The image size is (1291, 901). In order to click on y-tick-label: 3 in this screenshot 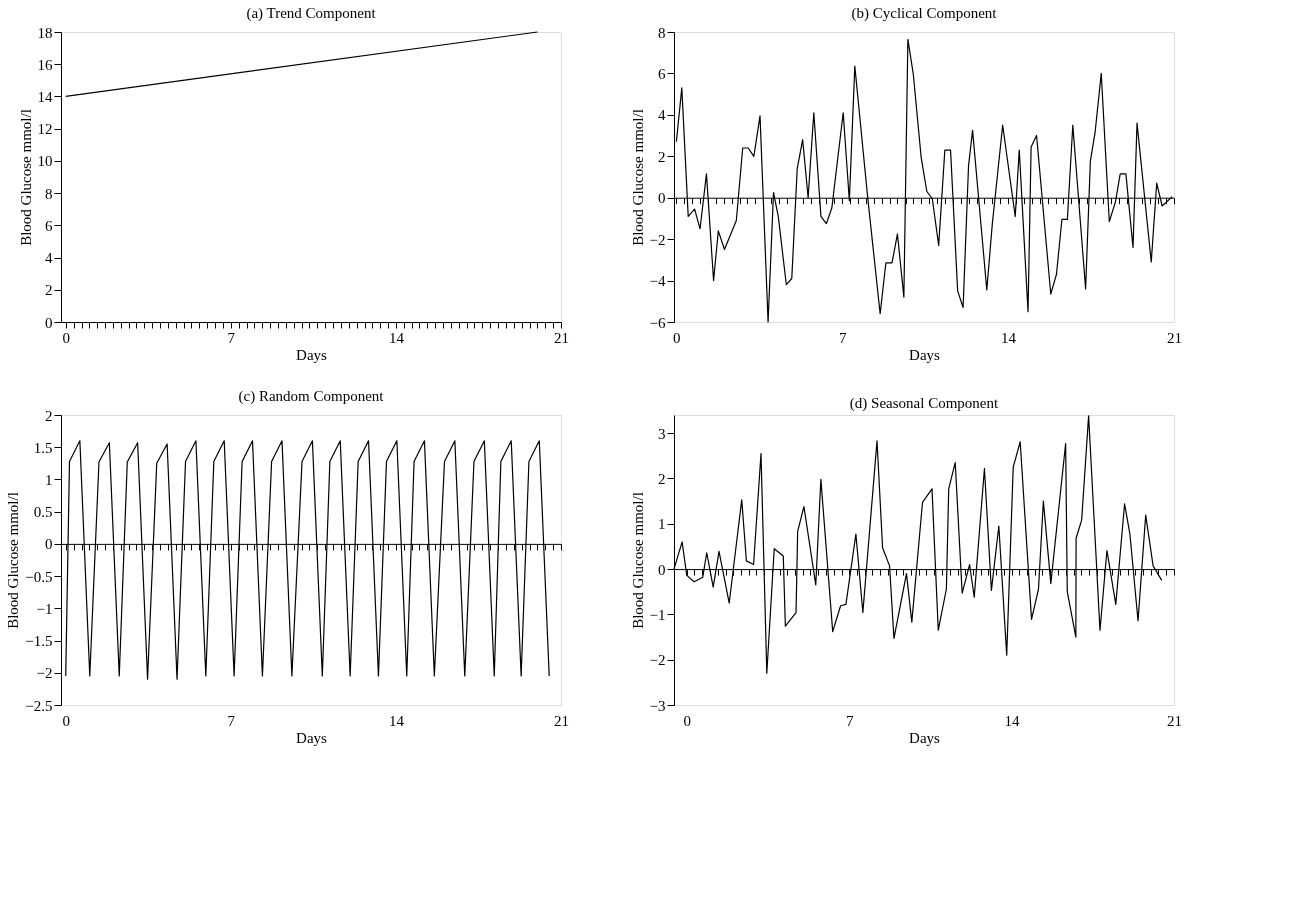, I will do `click(662, 433)`.